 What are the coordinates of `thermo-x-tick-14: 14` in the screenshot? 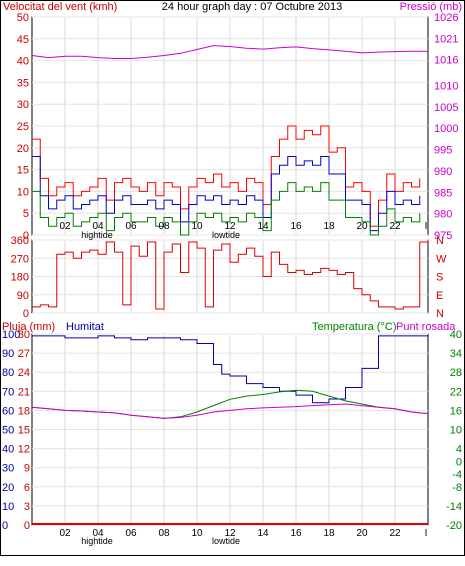 It's located at (263, 533).